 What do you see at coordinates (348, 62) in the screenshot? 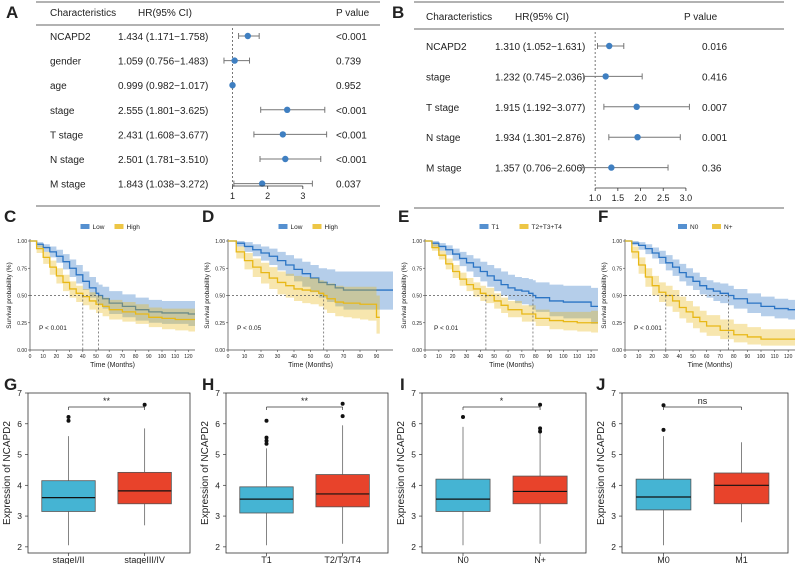
I see `forest-row-pvalue: 0.739` at bounding box center [348, 62].